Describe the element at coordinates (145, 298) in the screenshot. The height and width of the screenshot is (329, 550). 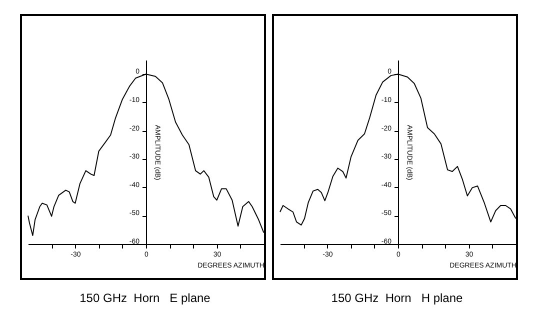
I see `text: 150 GHz Horn E plane` at that location.